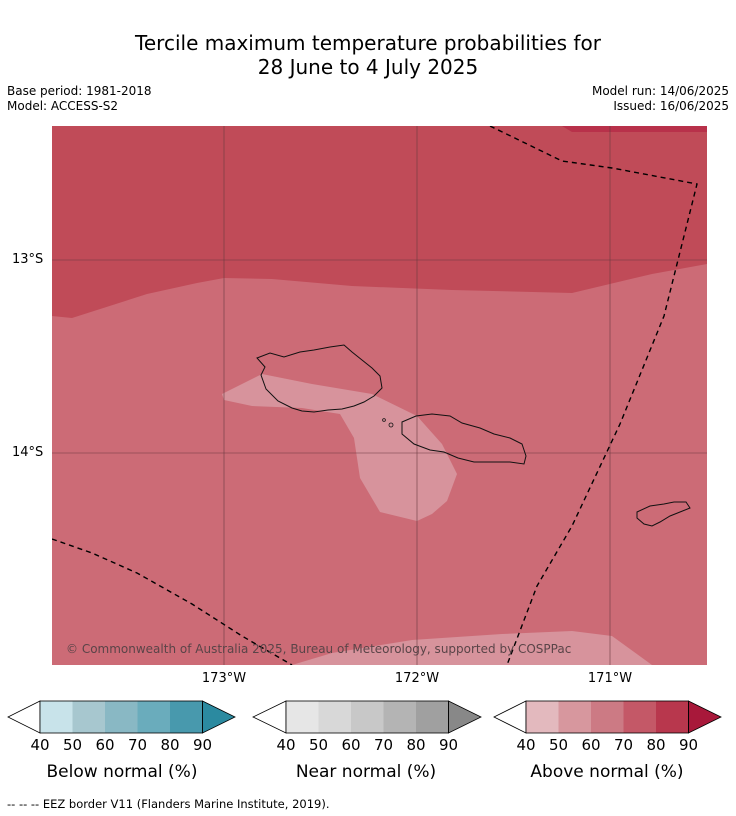 The image size is (736, 816). What do you see at coordinates (607, 772) in the screenshot?
I see `legend-above-title: Above normal (%)` at bounding box center [607, 772].